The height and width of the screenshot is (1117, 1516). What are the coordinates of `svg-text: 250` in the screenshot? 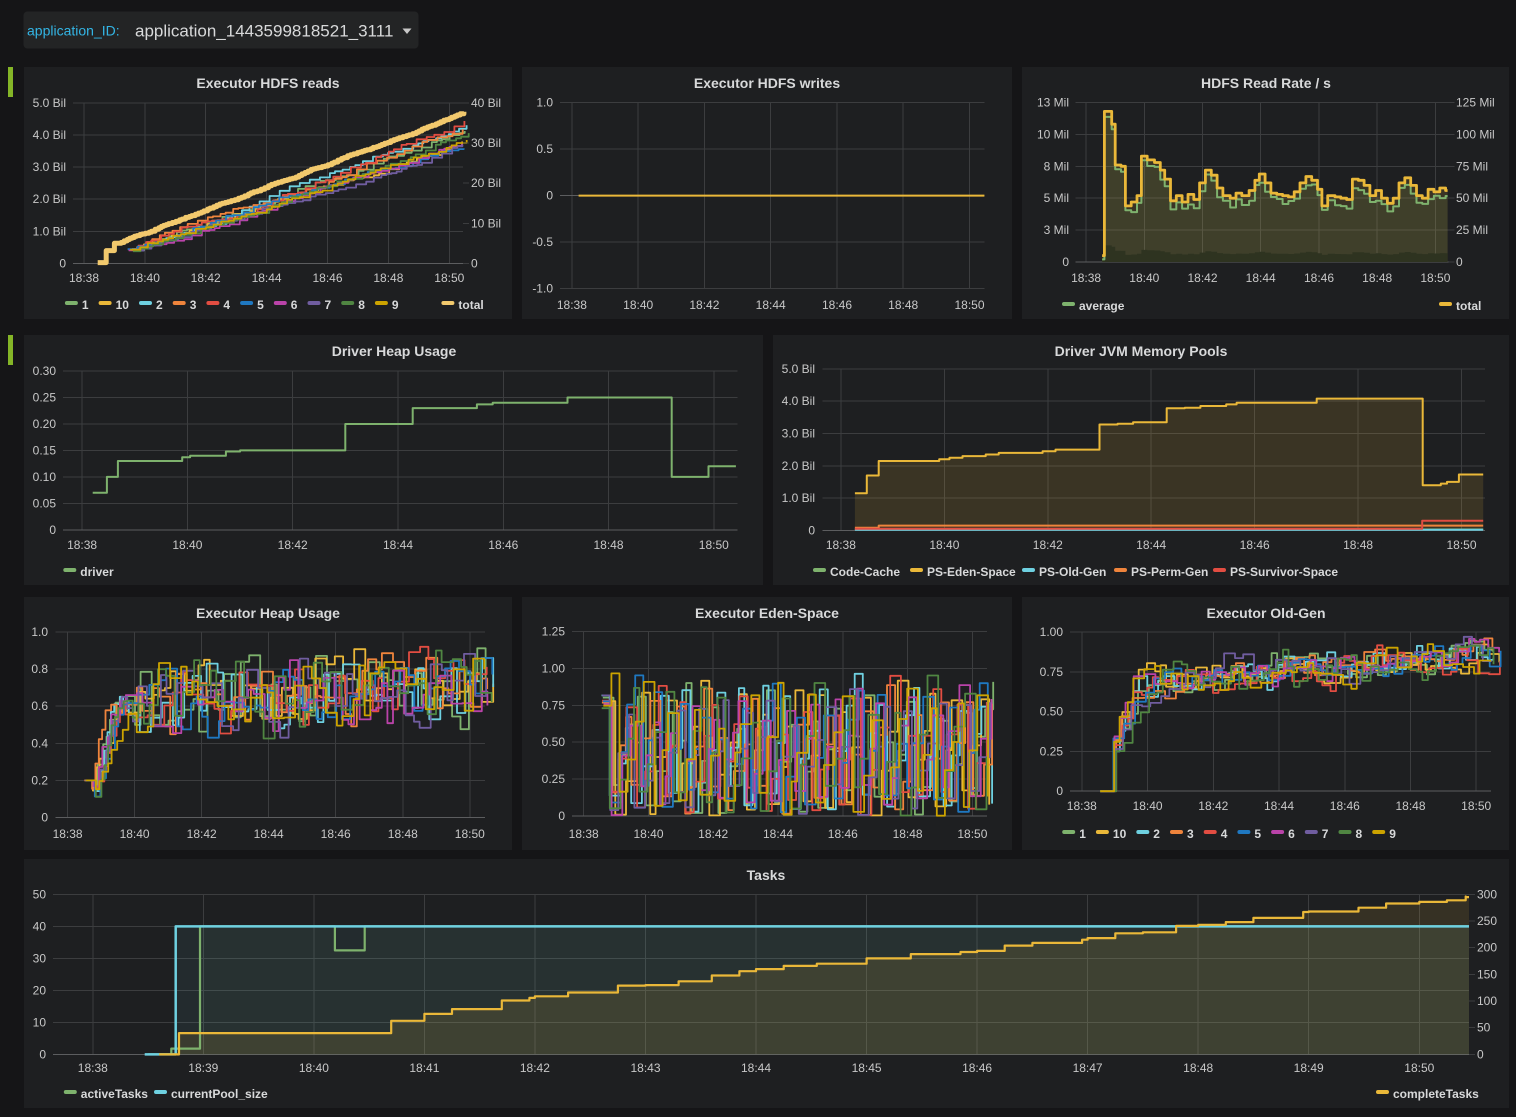 It's located at (1487, 921).